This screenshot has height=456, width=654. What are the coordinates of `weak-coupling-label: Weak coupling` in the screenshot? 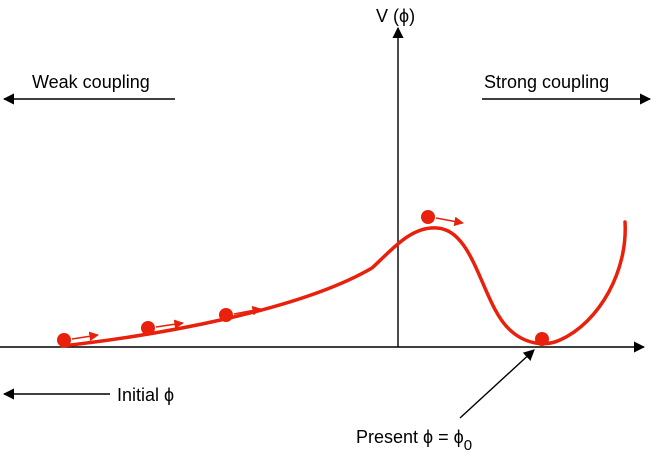 It's located at (91, 82).